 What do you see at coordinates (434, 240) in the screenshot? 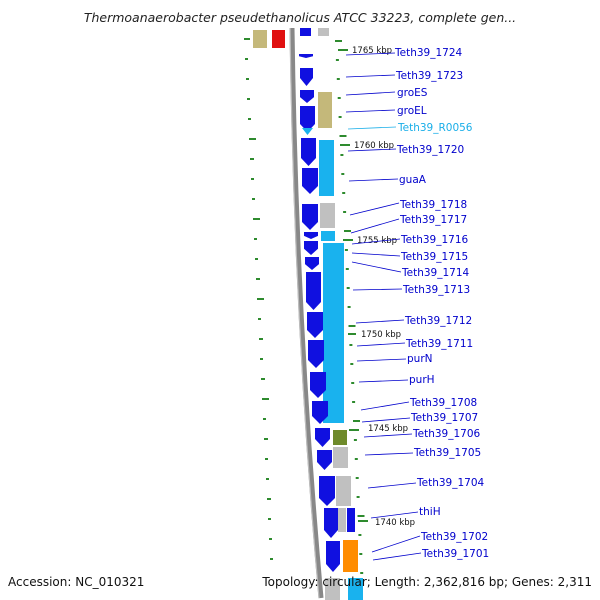
I see `gene-label: Teth39_1716` at bounding box center [434, 240].